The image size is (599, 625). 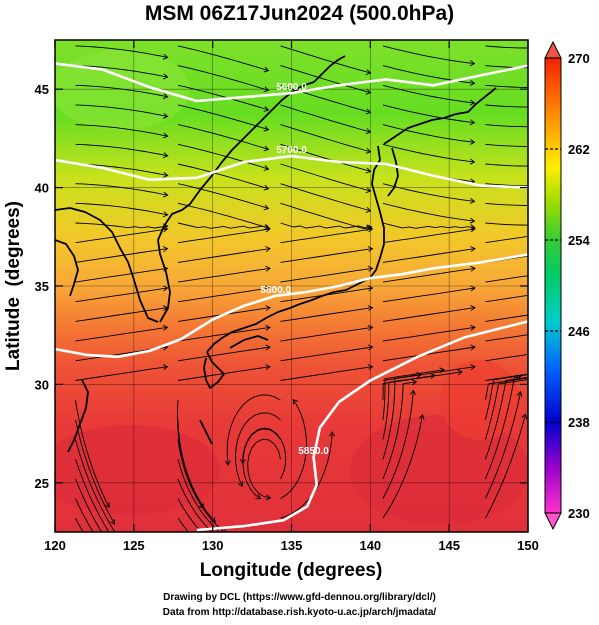 I want to click on x-tick-label: 140, so click(x=370, y=545).